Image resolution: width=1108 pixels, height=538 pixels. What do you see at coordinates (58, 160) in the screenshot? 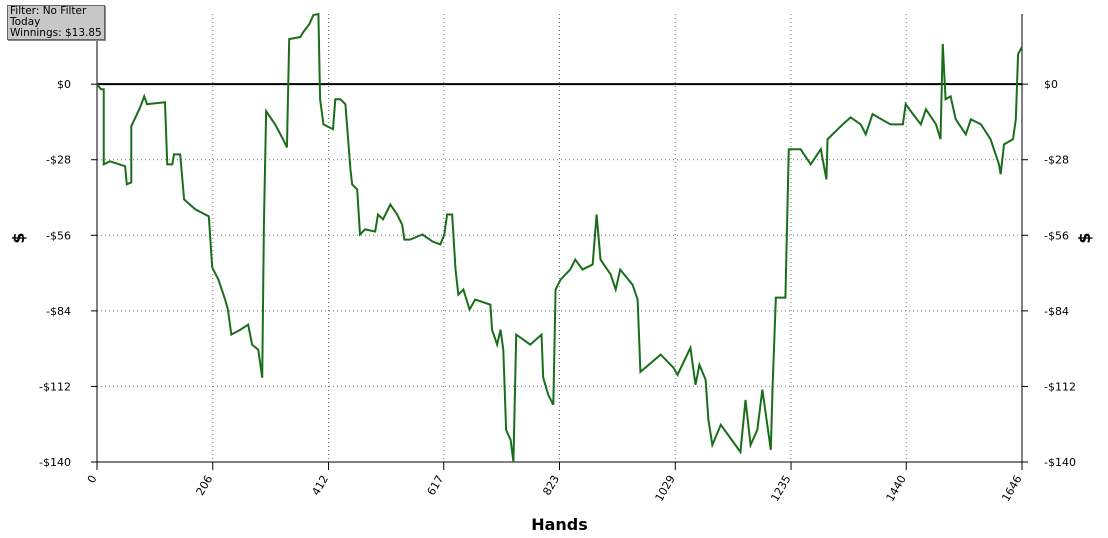
I see `y-tick-label: -$28` at bounding box center [58, 160].